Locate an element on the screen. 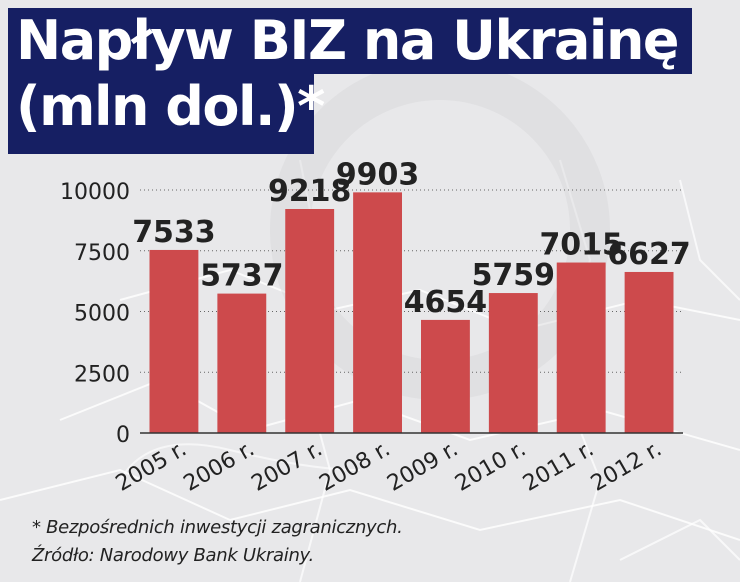 The height and width of the screenshot is (582, 740). data-label: 5737 is located at coordinates (242, 276).